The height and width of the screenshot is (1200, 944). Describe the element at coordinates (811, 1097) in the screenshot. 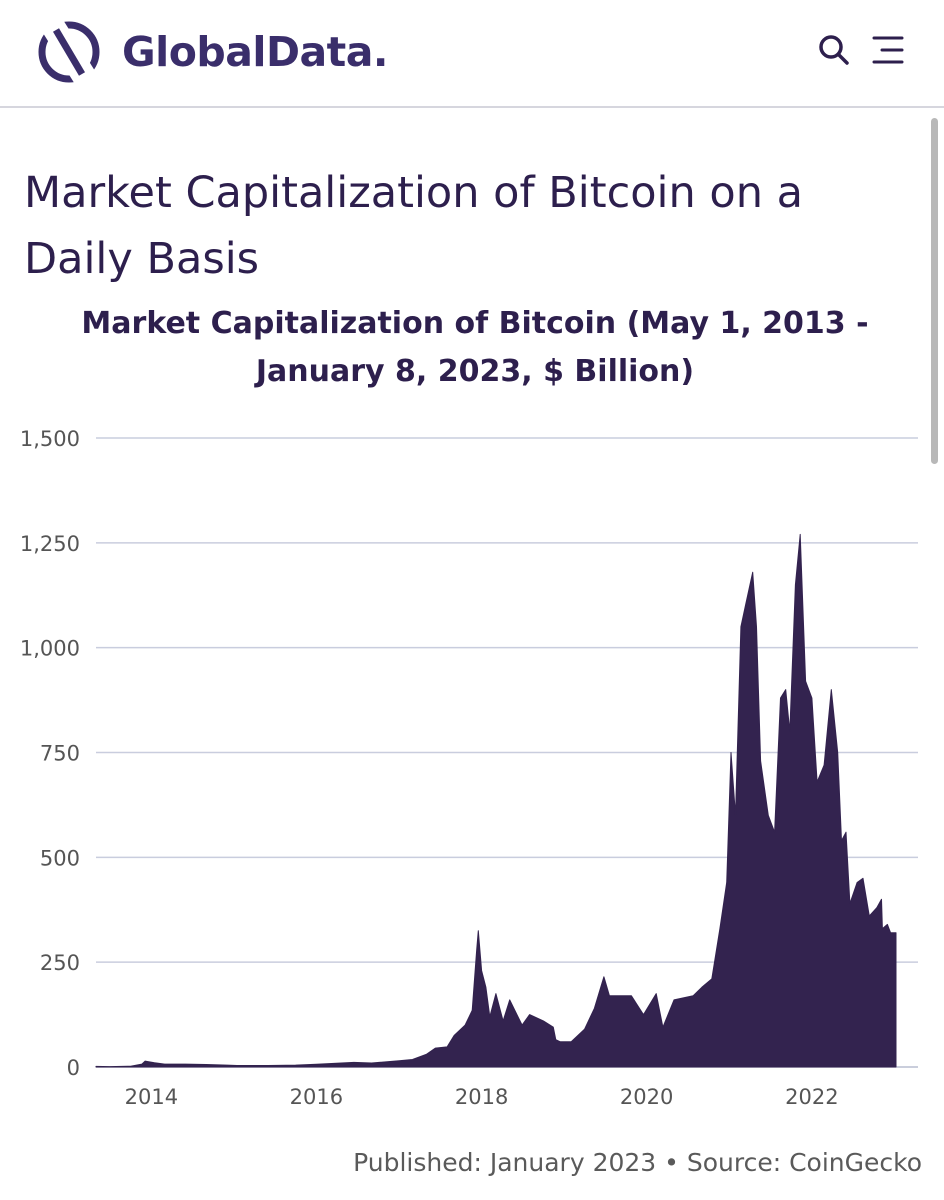

I see `x-tick-label: 2022` at that location.